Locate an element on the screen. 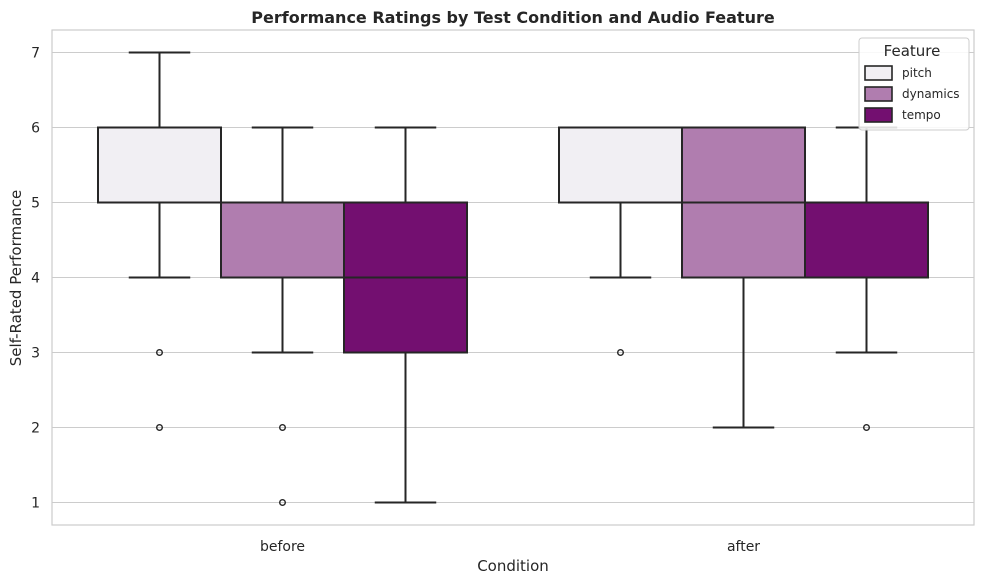 The image size is (984, 584). y-tick-label: 7 is located at coordinates (35, 54).